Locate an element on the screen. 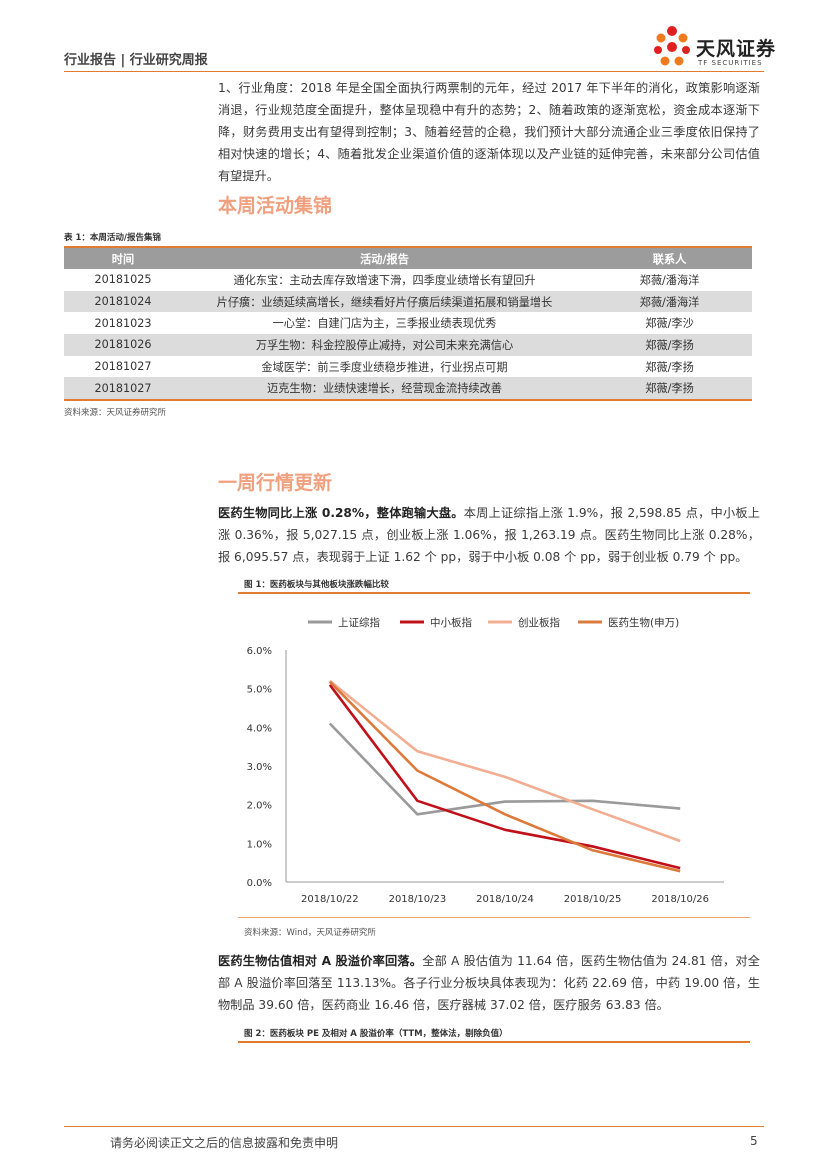 The image size is (827, 1169). logo-mark-icon is located at coordinates (672, 46).